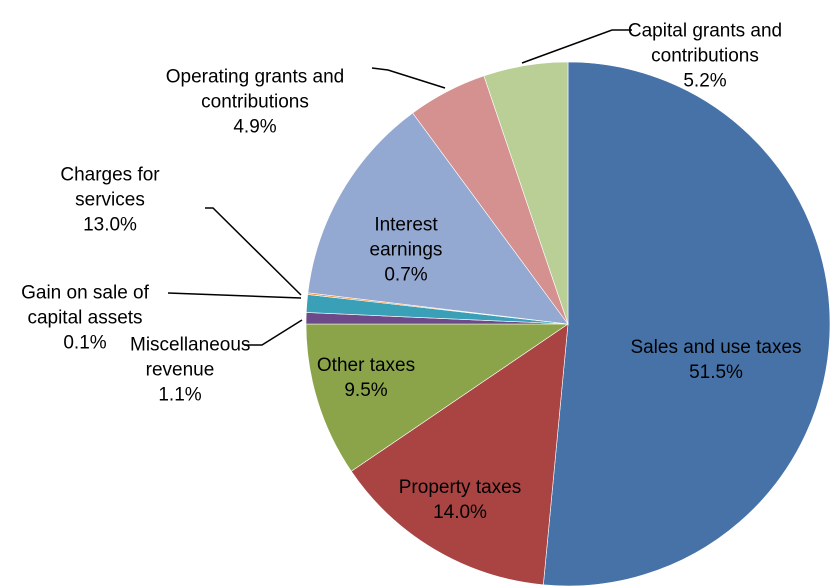 Image resolution: width=835 pixels, height=588 pixels. Describe the element at coordinates (705, 43) in the screenshot. I see `category-label: Capital grants and contributions` at that location.